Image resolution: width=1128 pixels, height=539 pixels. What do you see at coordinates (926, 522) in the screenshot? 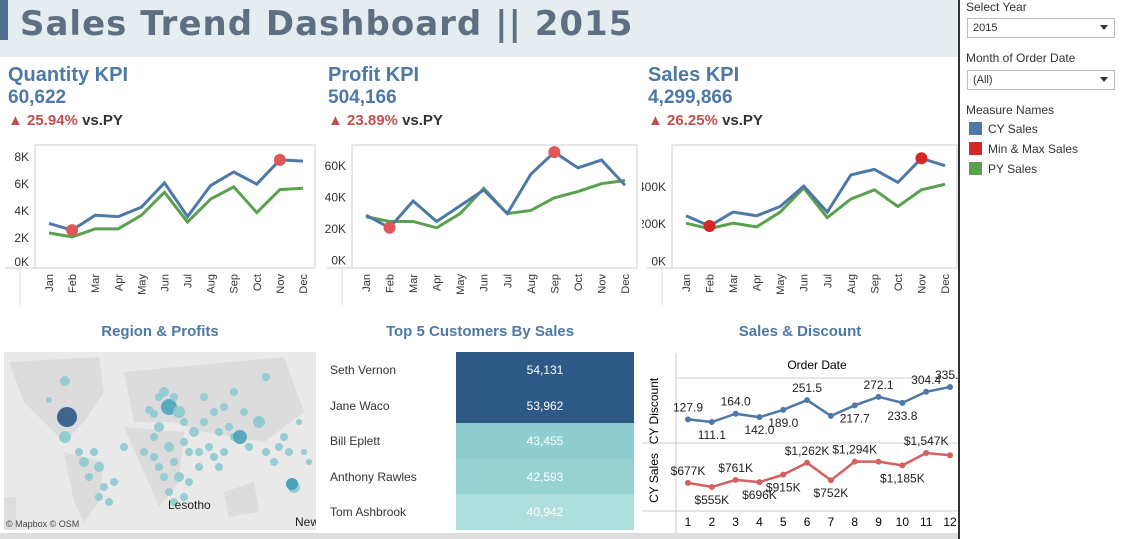
I see `x-tick-label: 11` at bounding box center [926, 522].